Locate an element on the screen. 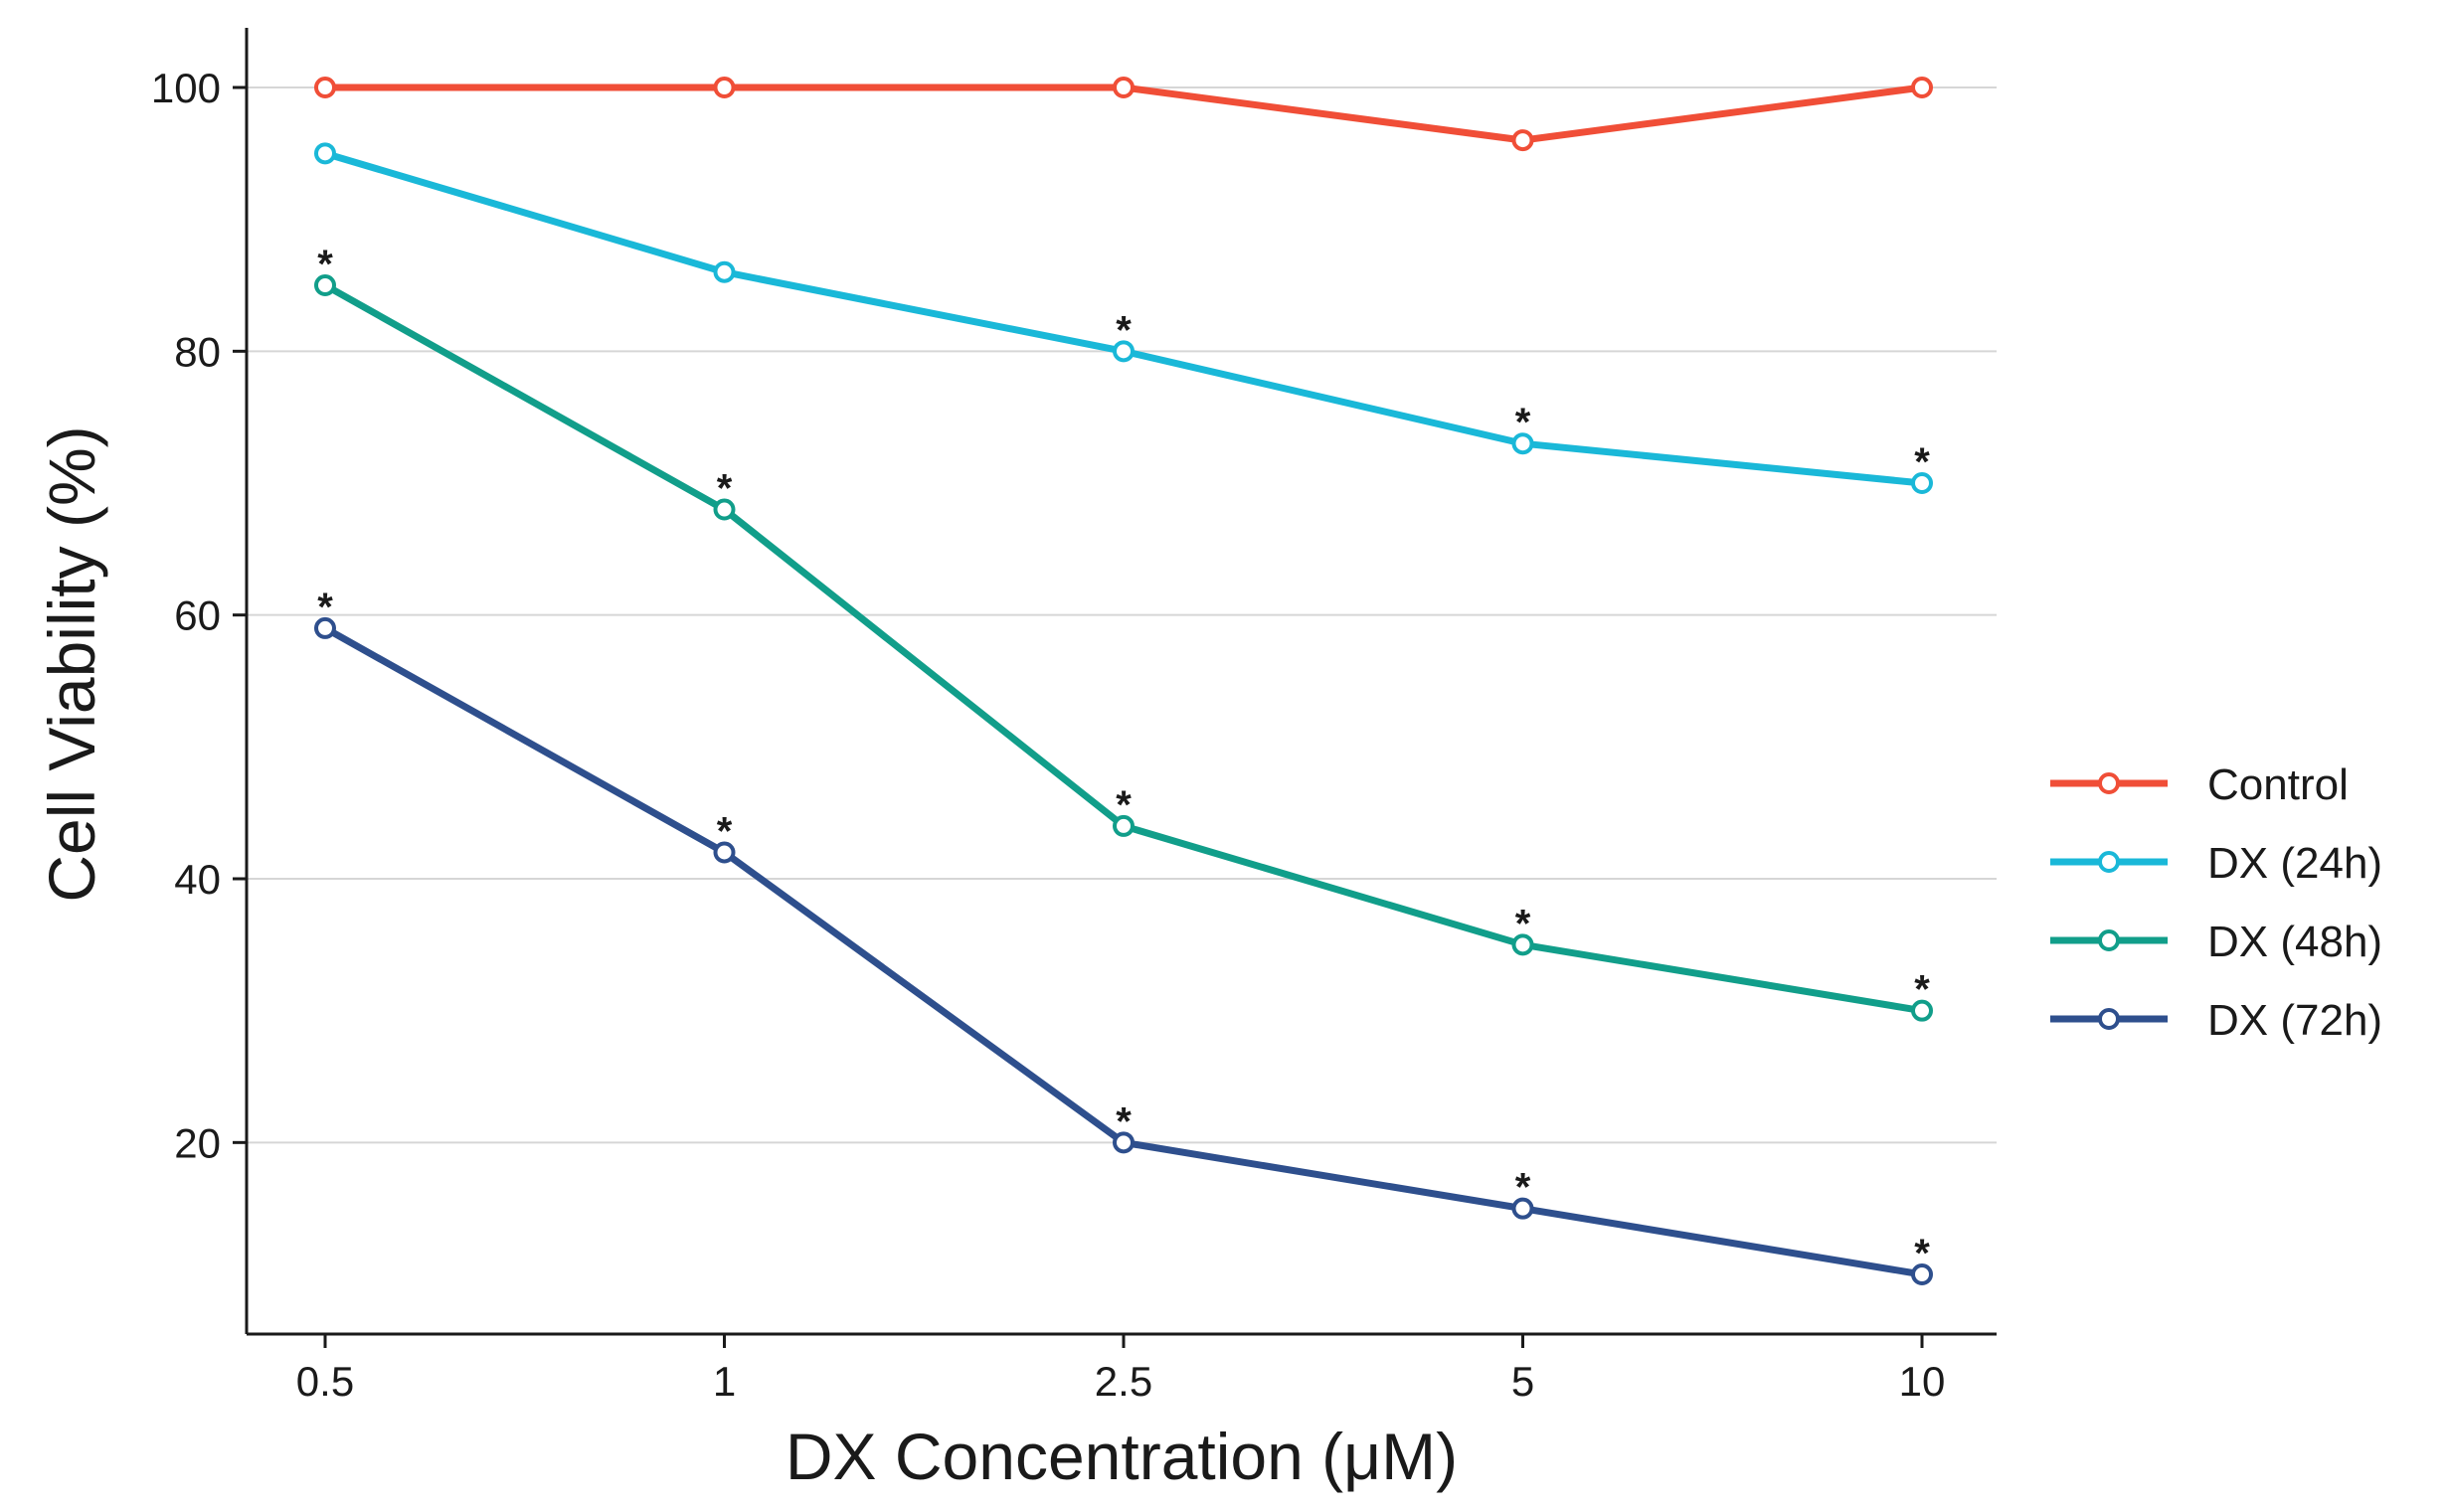 The height and width of the screenshot is (1512, 2448). legend-label: Control is located at coordinates (2278, 784).